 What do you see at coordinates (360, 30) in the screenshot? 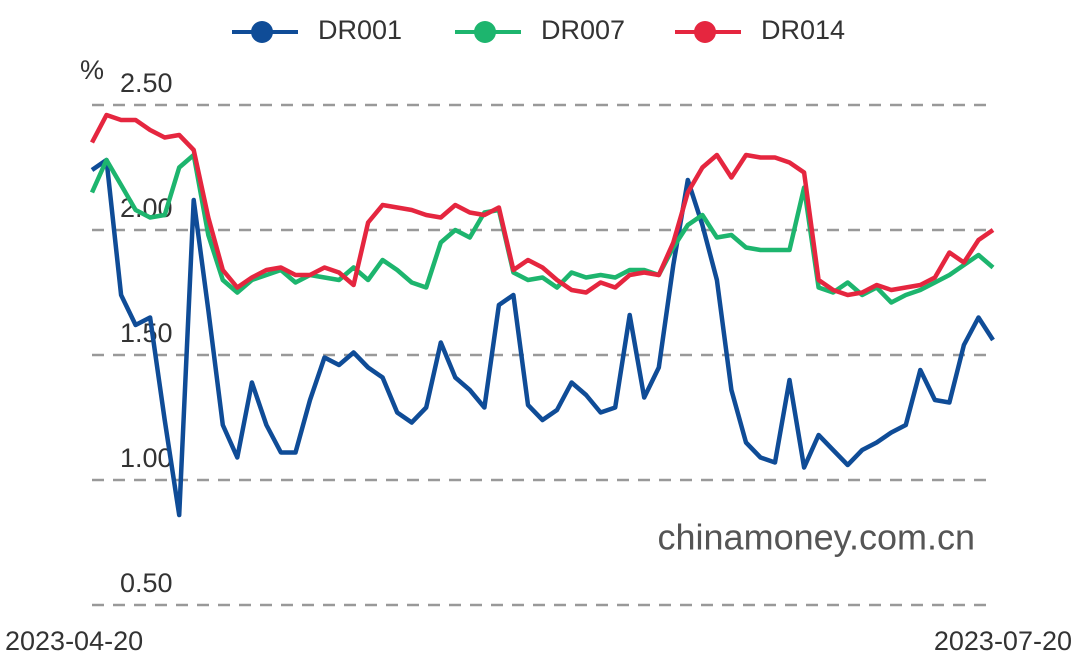
I see `legend-label: DR001` at bounding box center [360, 30].